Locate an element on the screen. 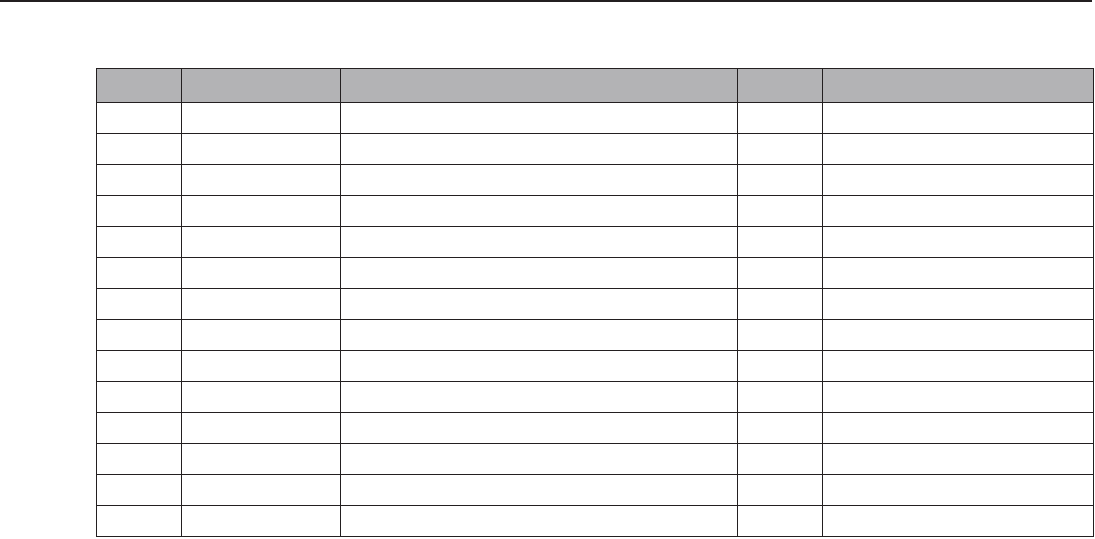 This screenshot has height=539, width=1095. table-header-row is located at coordinates (595, 85).